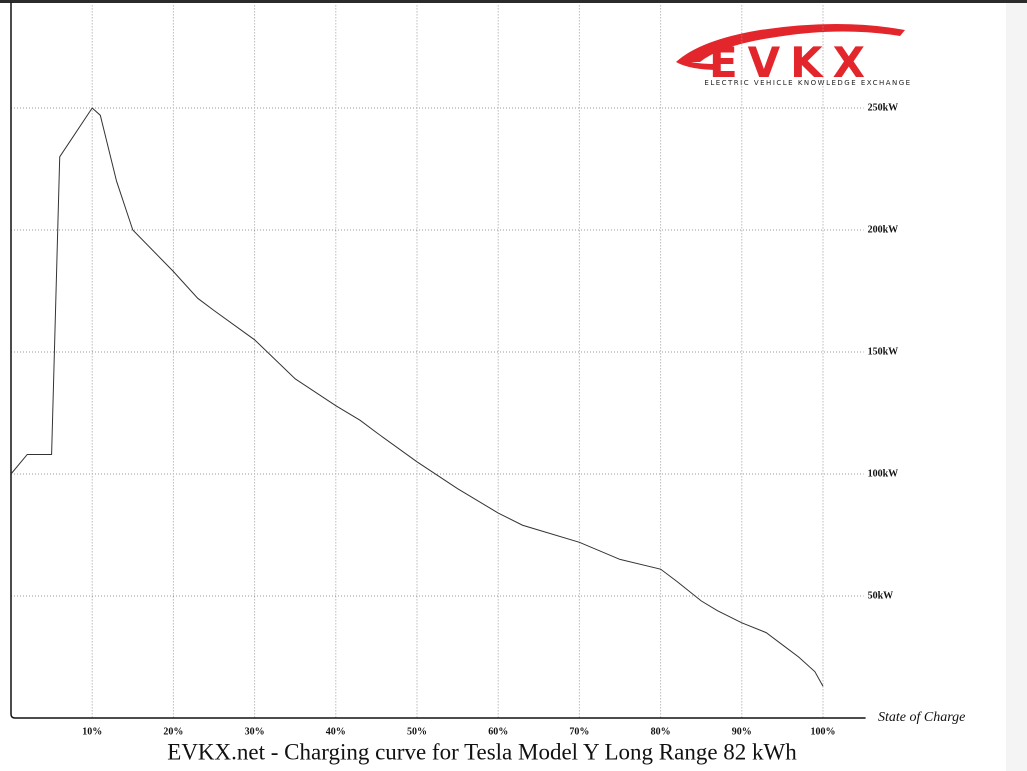 The width and height of the screenshot is (1027, 771). I want to click on x-tick-label: 20%, so click(173, 731).